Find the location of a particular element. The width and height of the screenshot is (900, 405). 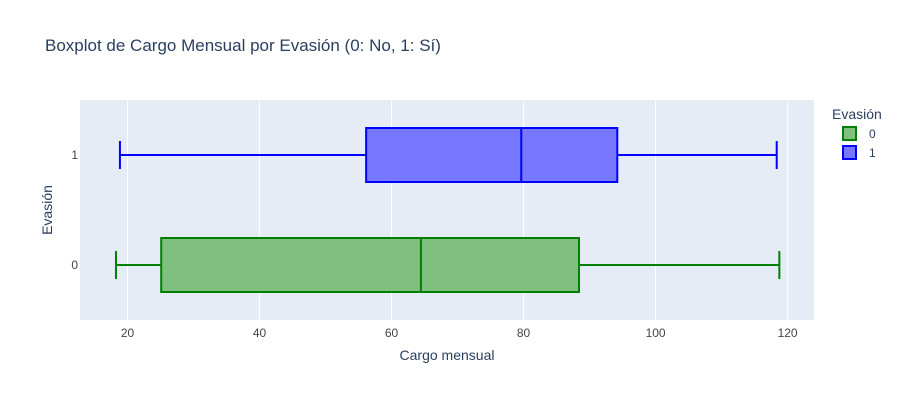

x-axis-ticks: 20 40 60 80 100 120 is located at coordinates (459, 333).